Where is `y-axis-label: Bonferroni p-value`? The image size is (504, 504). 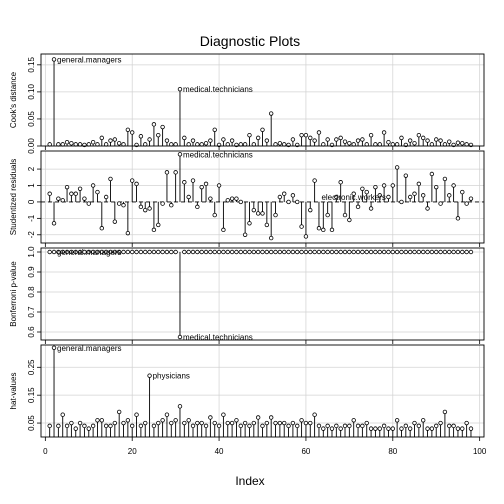 y-axis-label: Bonferroni p-value is located at coordinates (13, 294).